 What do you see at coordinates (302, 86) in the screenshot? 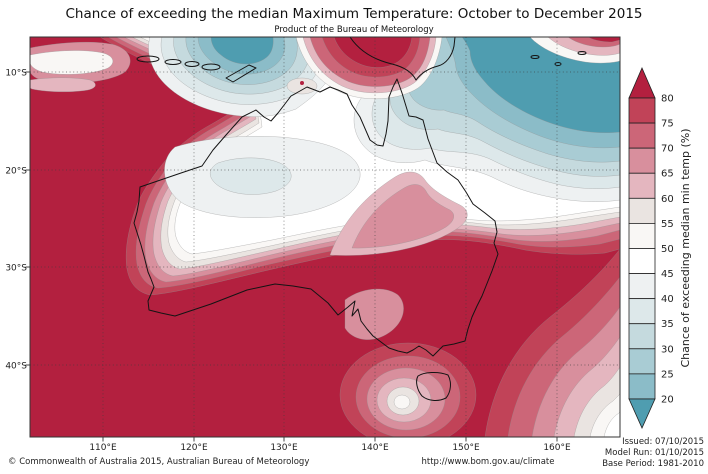
I see `contour-darwin-warm-patch` at bounding box center [302, 86].